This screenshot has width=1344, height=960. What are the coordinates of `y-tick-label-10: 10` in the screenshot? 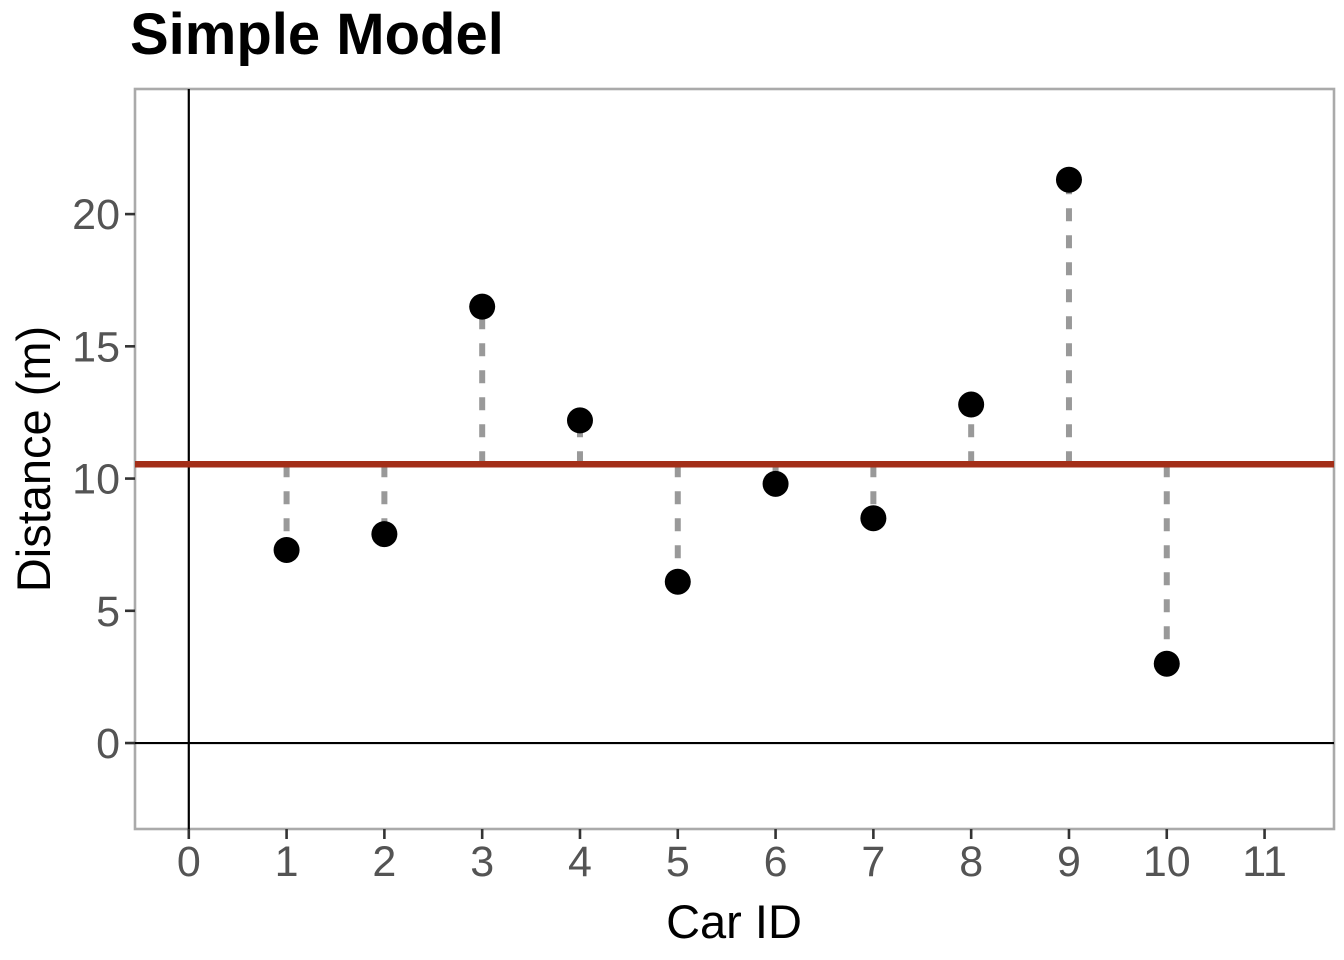 It's located at (96, 480).